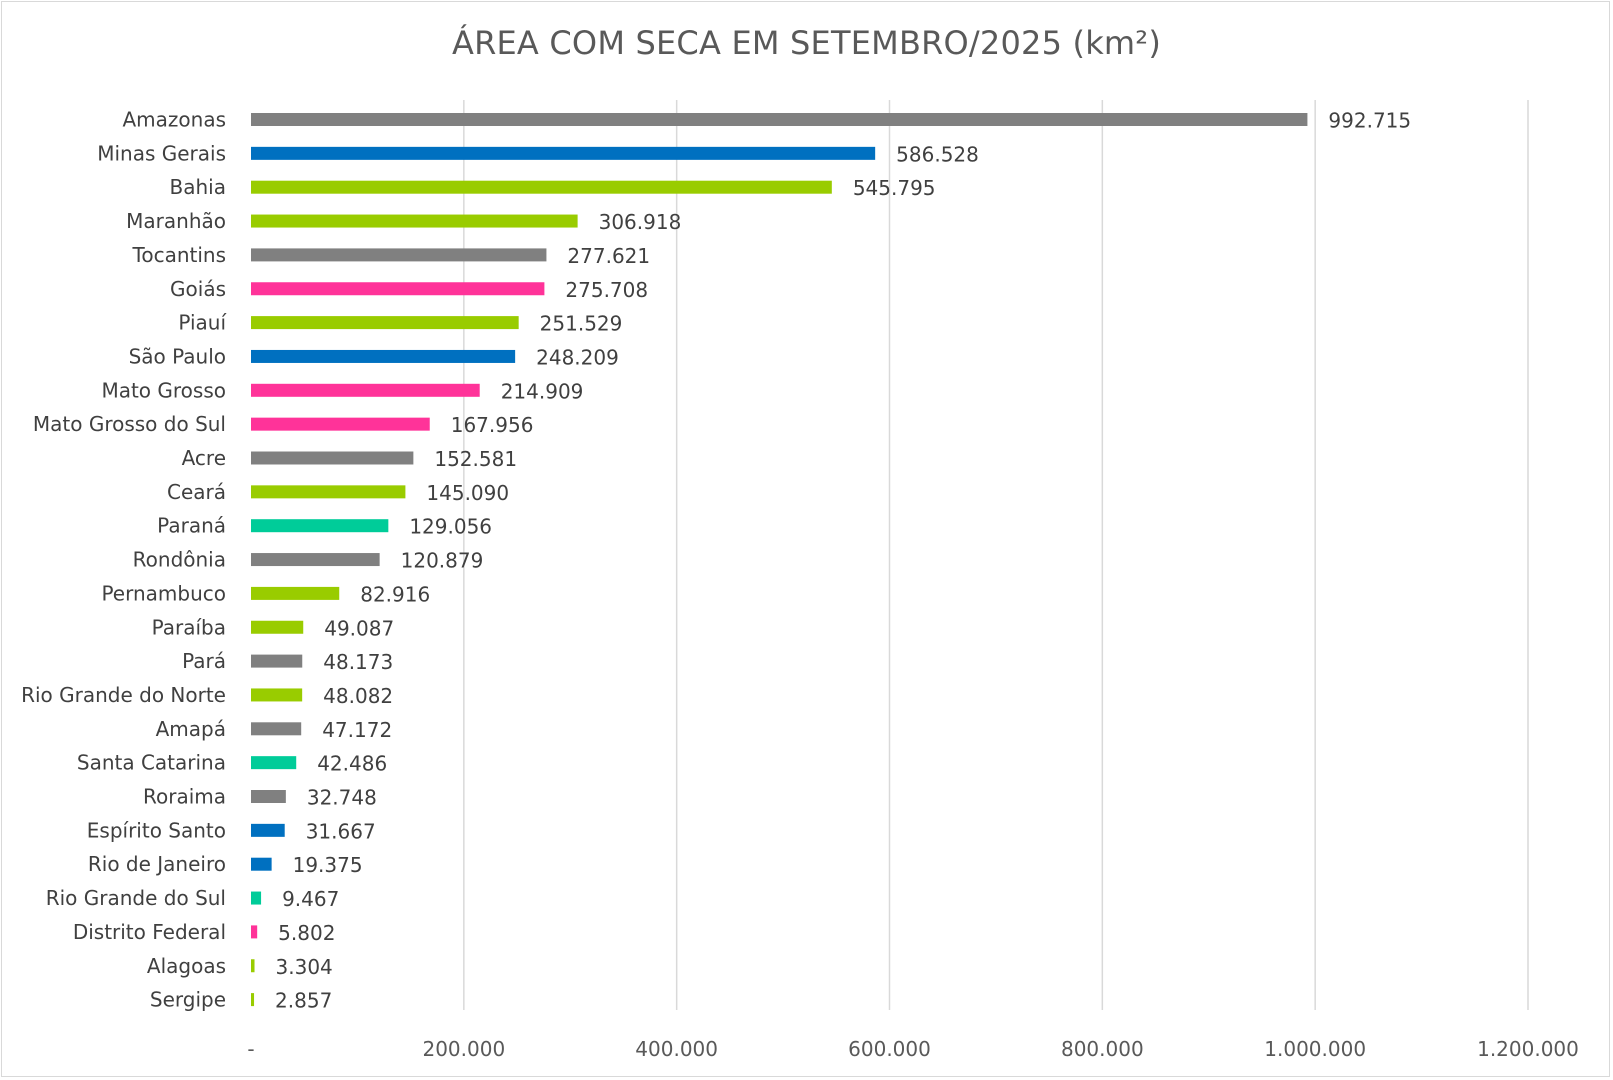 This screenshot has width=1613, height=1080. Describe the element at coordinates (352, 764) in the screenshot. I see `data-label: 42.486` at that location.